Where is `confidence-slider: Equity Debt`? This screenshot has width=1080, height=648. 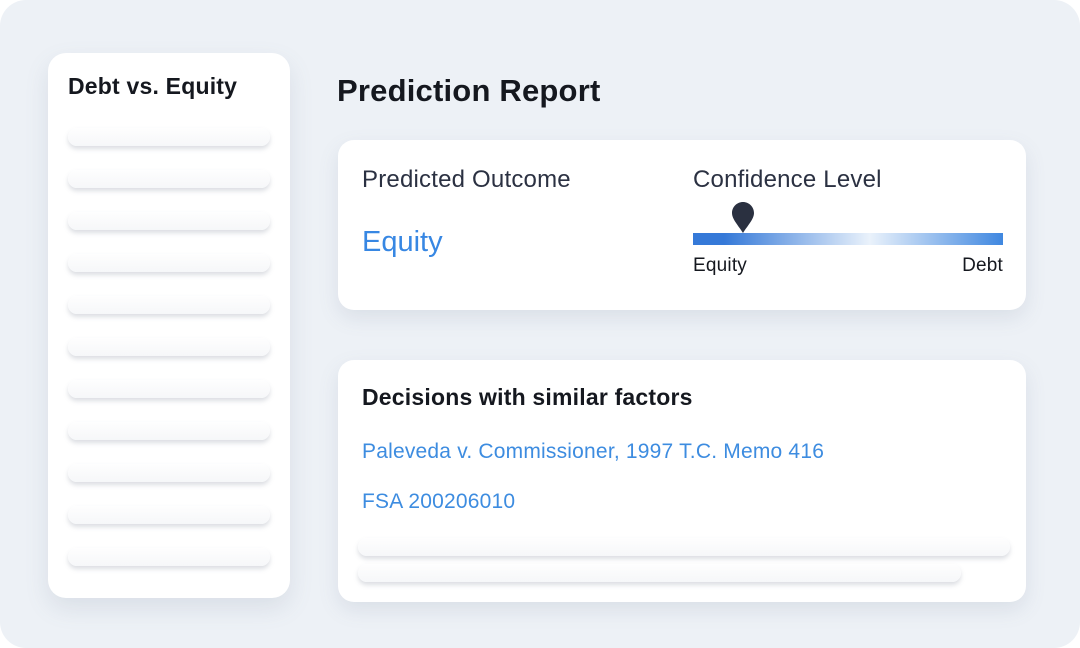
confidence-slider: Equity Debt is located at coordinates (848, 225).